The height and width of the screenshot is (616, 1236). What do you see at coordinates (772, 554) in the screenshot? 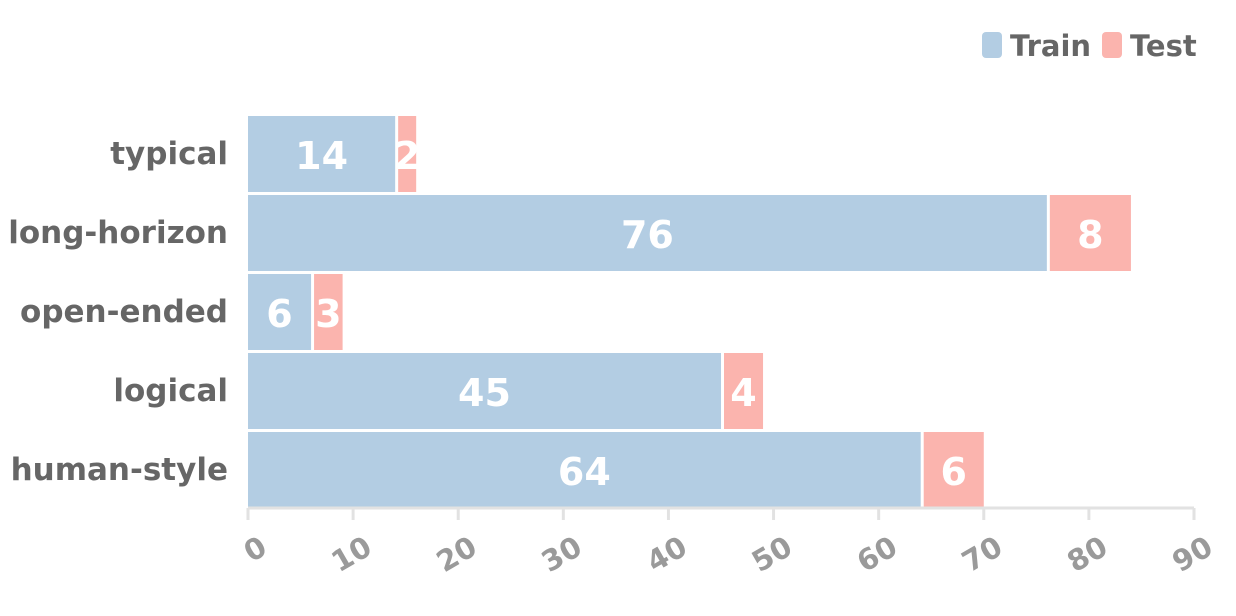
I see `x-tick-label-50: 50` at bounding box center [772, 554].